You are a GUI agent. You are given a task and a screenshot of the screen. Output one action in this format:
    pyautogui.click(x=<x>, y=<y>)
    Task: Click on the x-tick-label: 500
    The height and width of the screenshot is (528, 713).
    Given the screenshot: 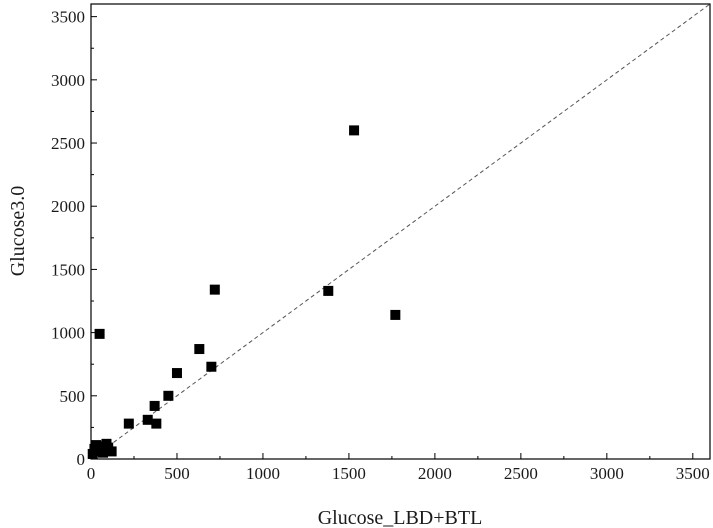 What is the action you would take?
    pyautogui.click(x=177, y=473)
    